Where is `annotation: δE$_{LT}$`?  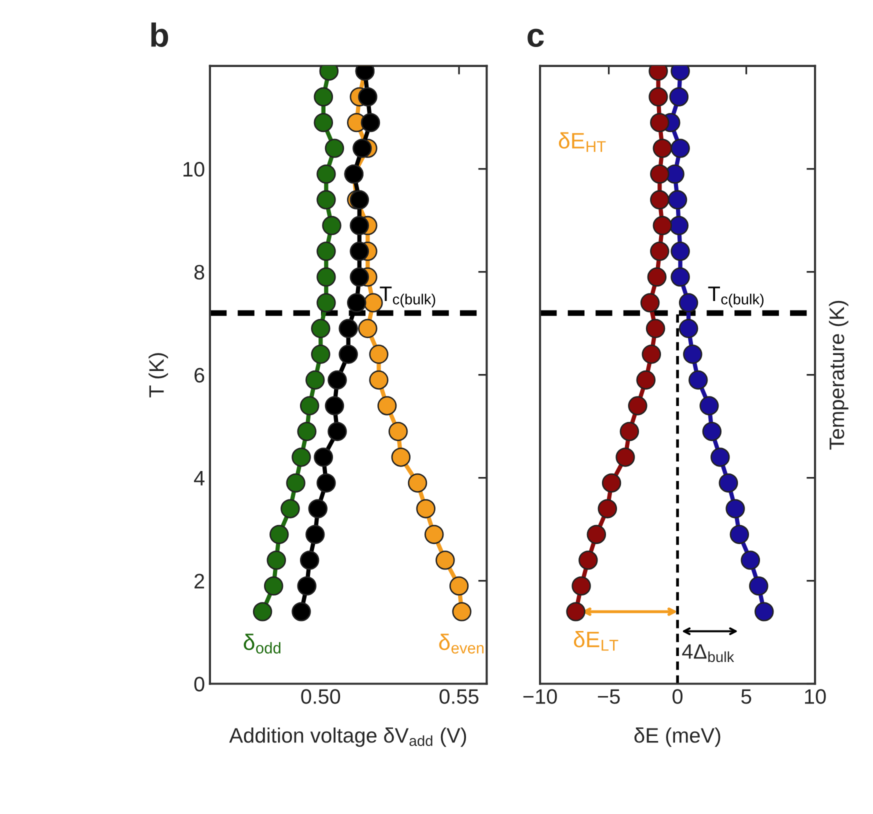 annotation: δE$_{LT}$ is located at coordinates (596, 641).